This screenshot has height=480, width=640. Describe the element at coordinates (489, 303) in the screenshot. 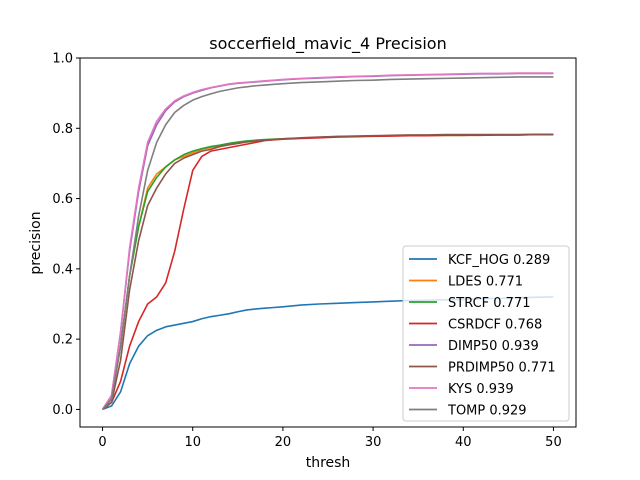

I see `legend-label-2: STRCF 0.771` at that location.